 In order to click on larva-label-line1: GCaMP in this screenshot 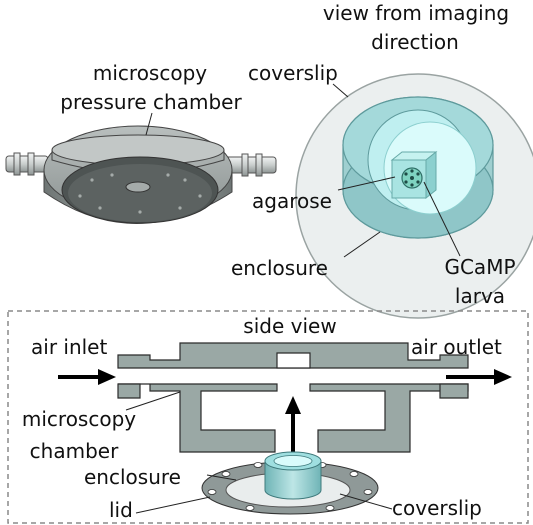, I will do `click(480, 267)`.